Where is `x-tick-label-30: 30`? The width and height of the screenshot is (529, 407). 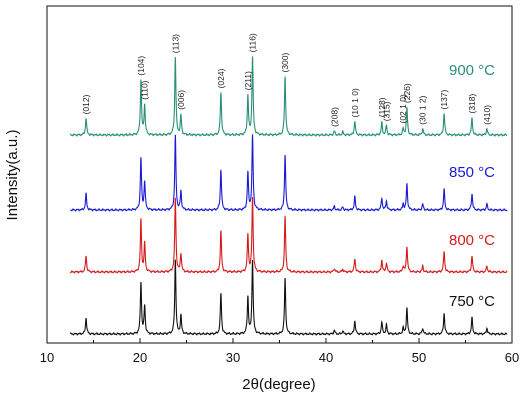 x-tick-label-30: 30 is located at coordinates (233, 357).